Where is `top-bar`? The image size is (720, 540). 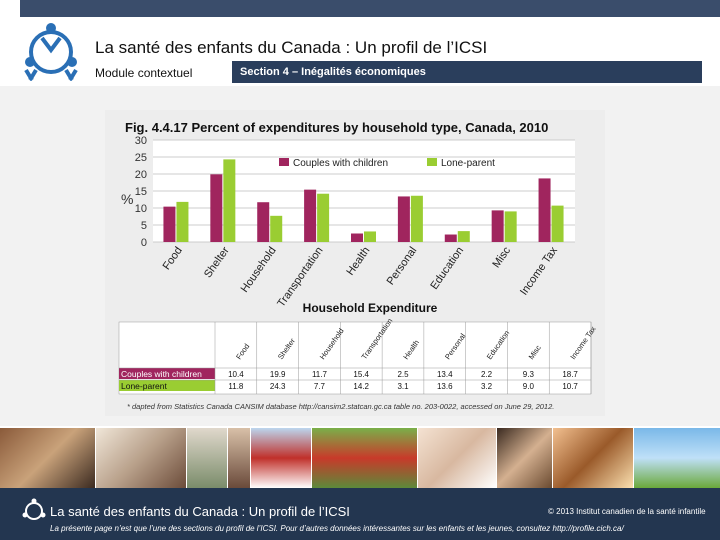 top-bar is located at coordinates (360, 8).